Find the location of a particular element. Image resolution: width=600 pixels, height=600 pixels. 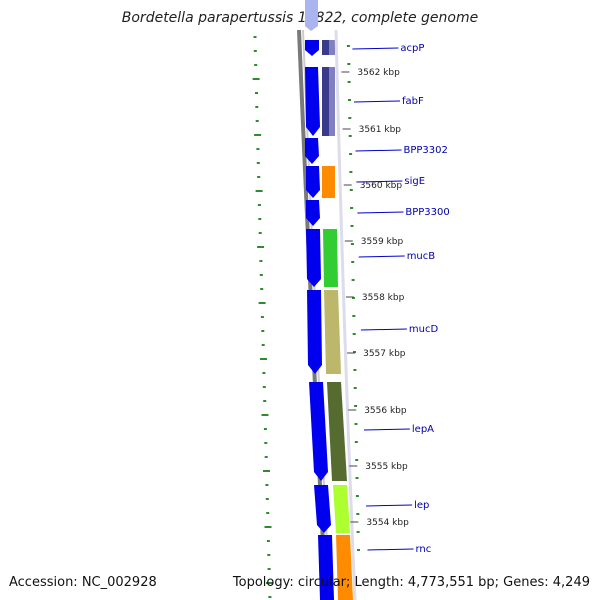

tick-label: 3555 kbp is located at coordinates (386, 467).